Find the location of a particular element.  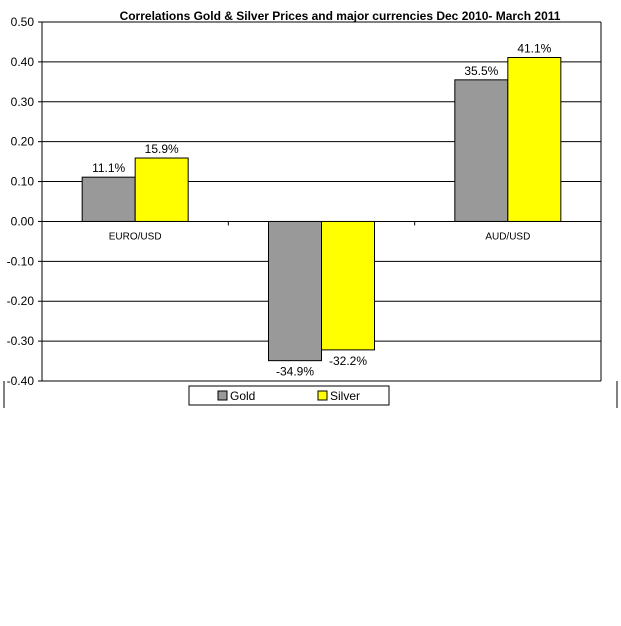

legend-box is located at coordinates (289, 395).